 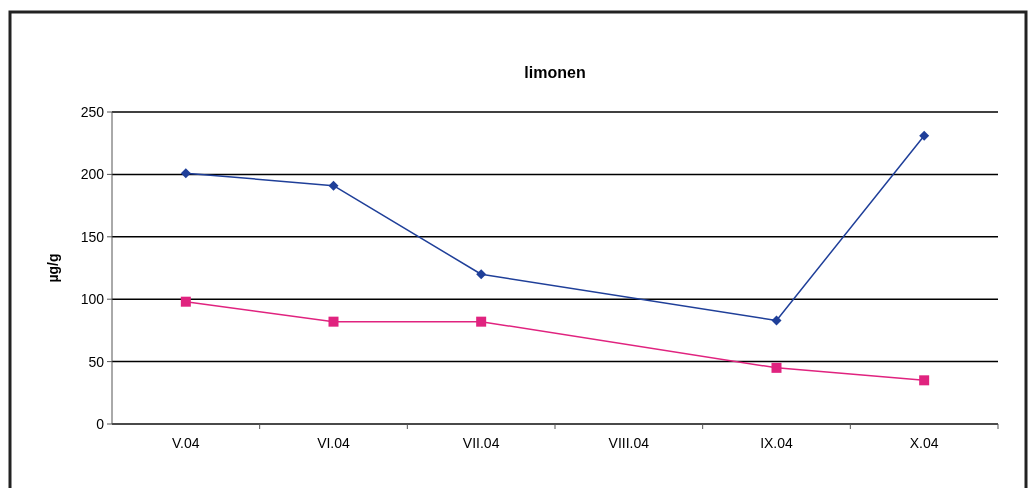 I want to click on y-tick-label: 50, so click(x=96, y=361).